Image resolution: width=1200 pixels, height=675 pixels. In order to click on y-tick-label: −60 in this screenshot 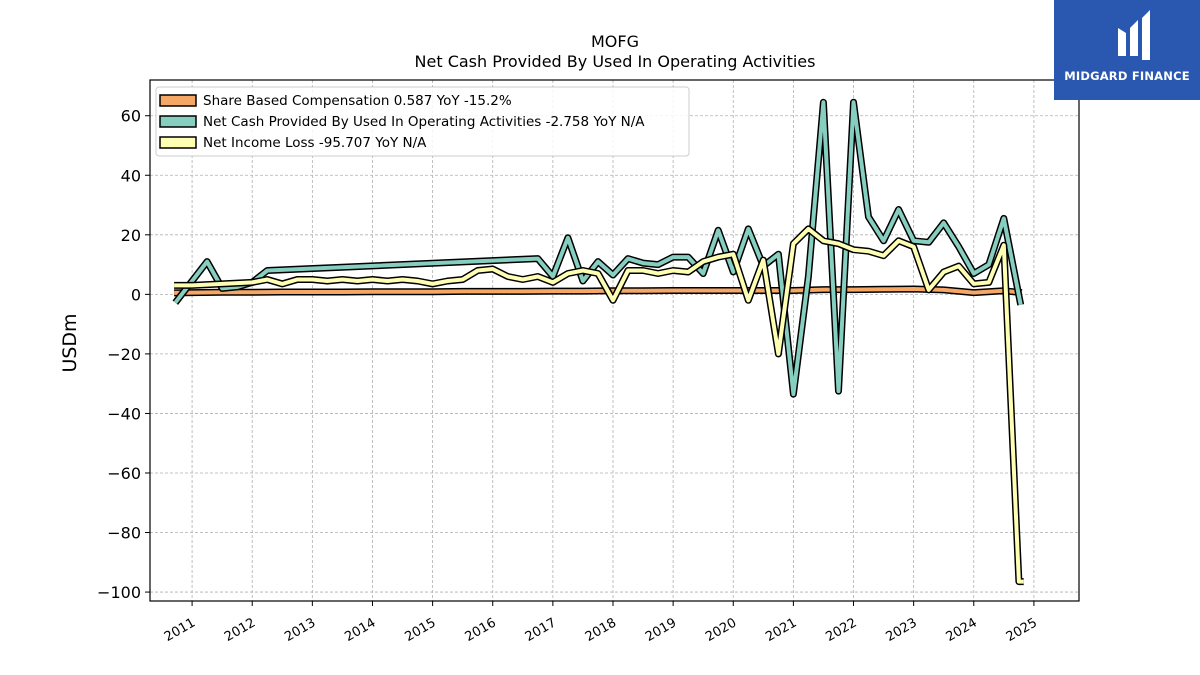, I will do `click(124, 473)`.